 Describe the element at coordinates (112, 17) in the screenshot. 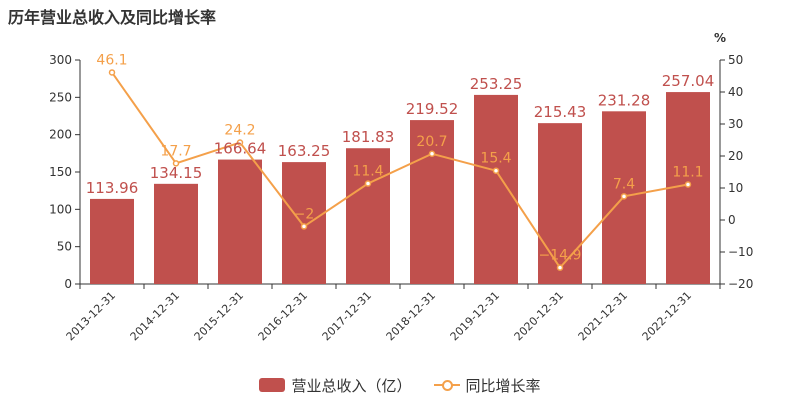

I see `chart-title: 历年营业总收入及同比增长率` at that location.